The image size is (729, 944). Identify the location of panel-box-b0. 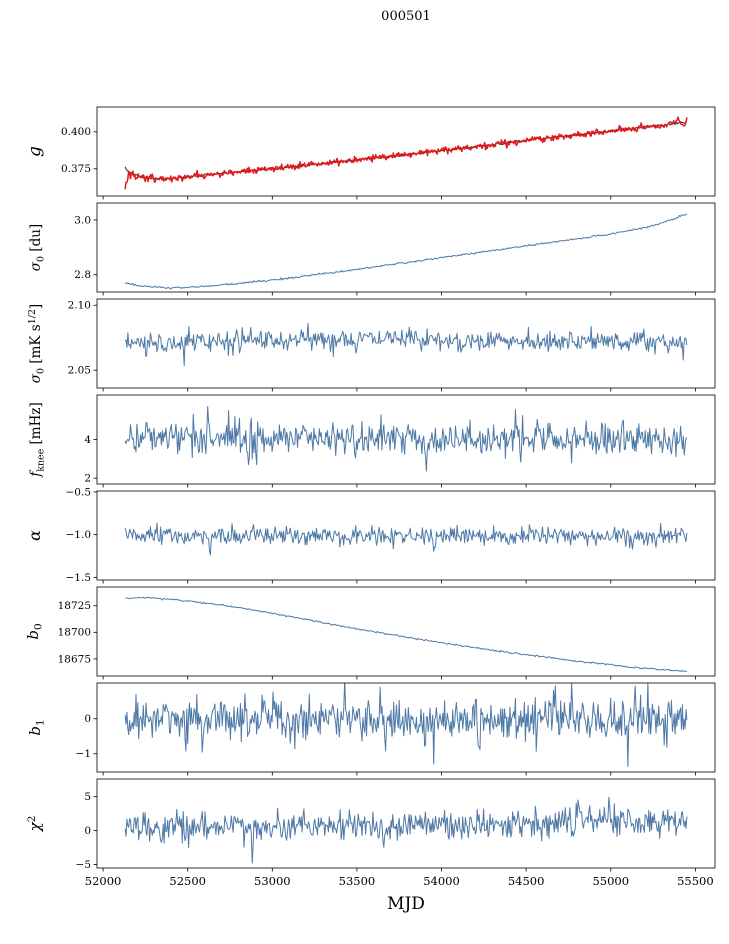
(406, 631).